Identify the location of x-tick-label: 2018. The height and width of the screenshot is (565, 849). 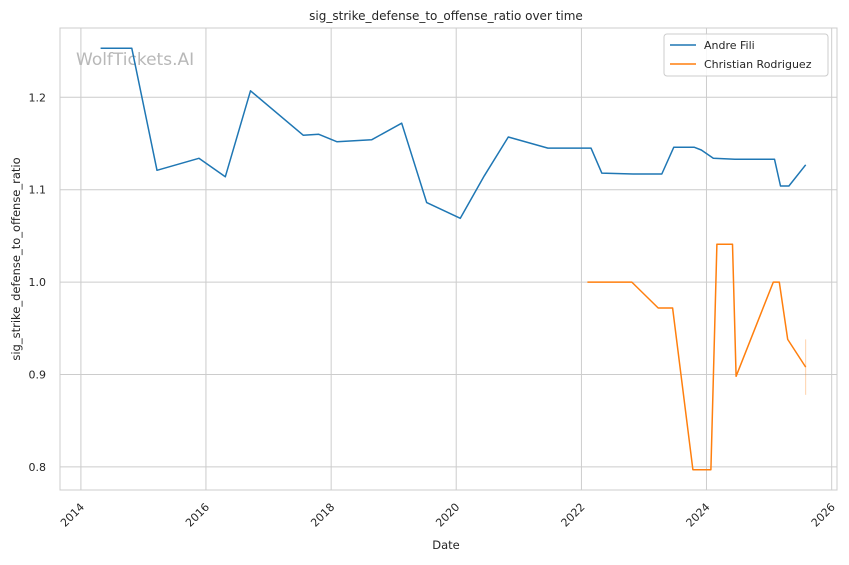
(322, 515).